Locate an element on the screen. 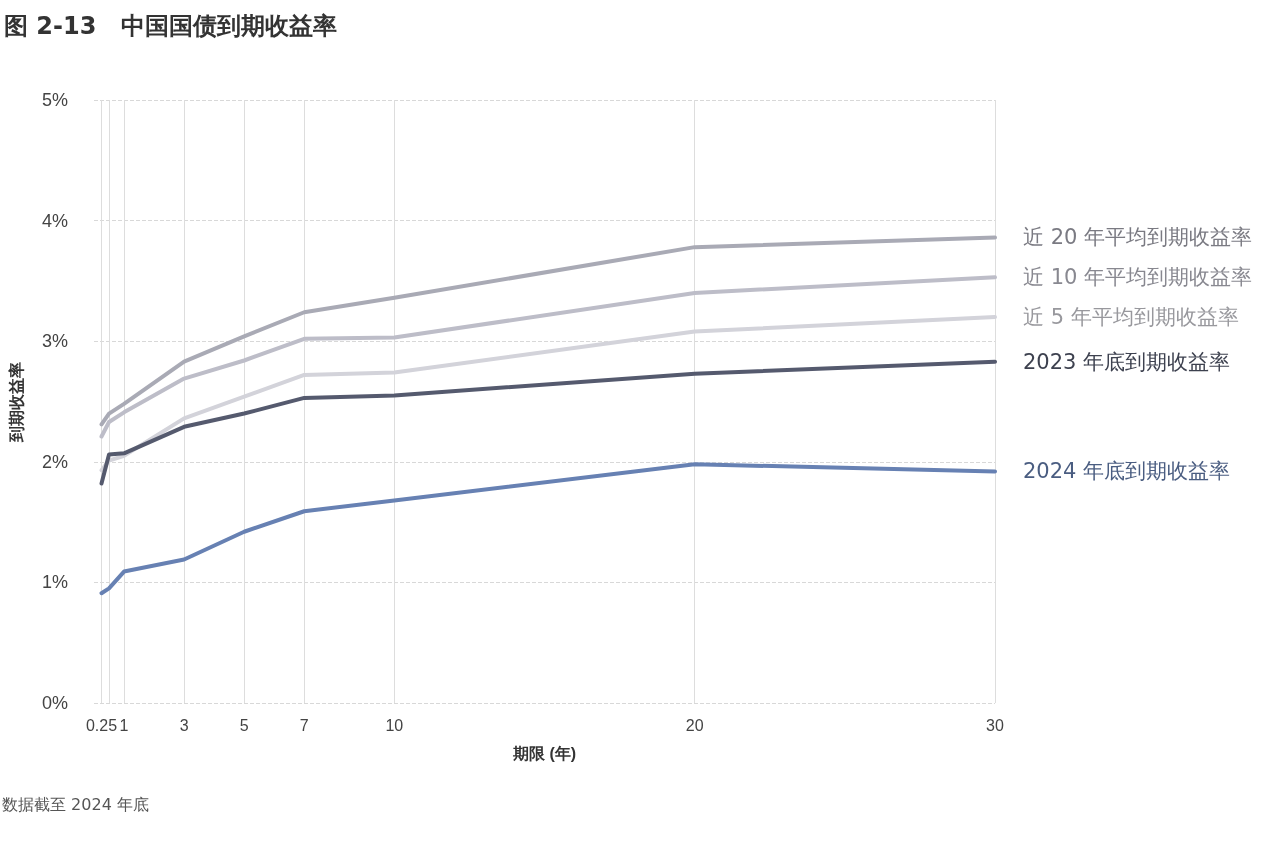 This screenshot has height=851, width=1280. y-tick-label: 0% is located at coordinates (54, 703).